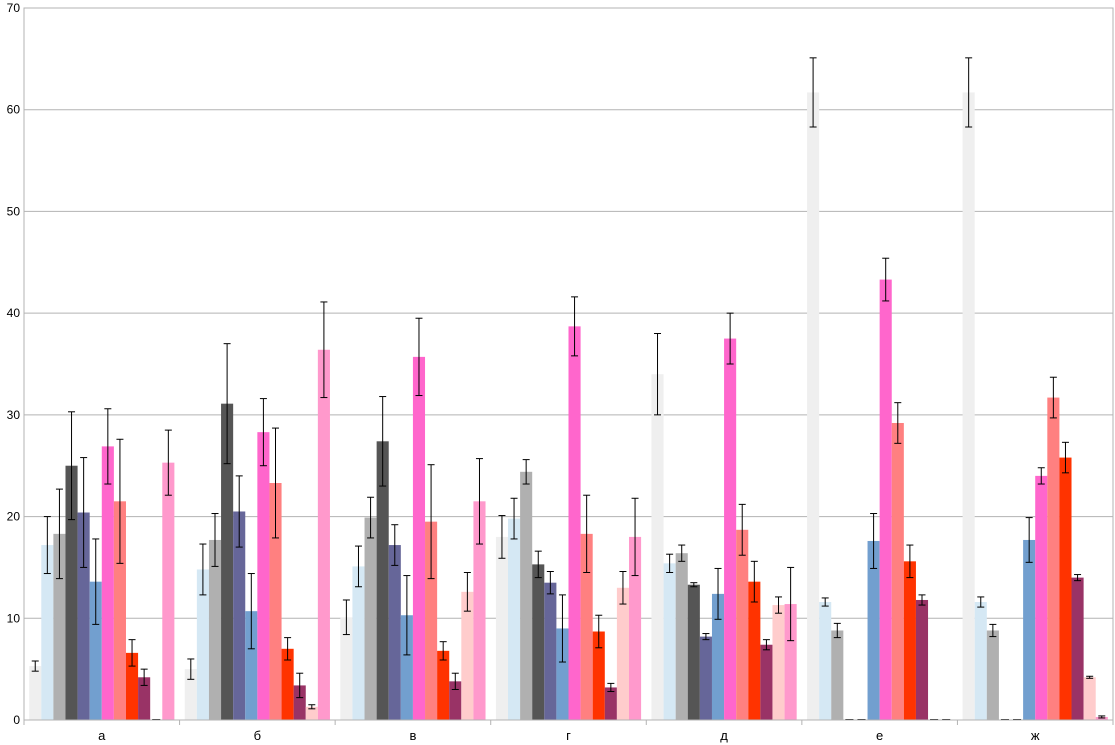 This screenshot has height=745, width=1115. Describe the element at coordinates (102, 735) in the screenshot. I see `x-category-label: а` at that location.